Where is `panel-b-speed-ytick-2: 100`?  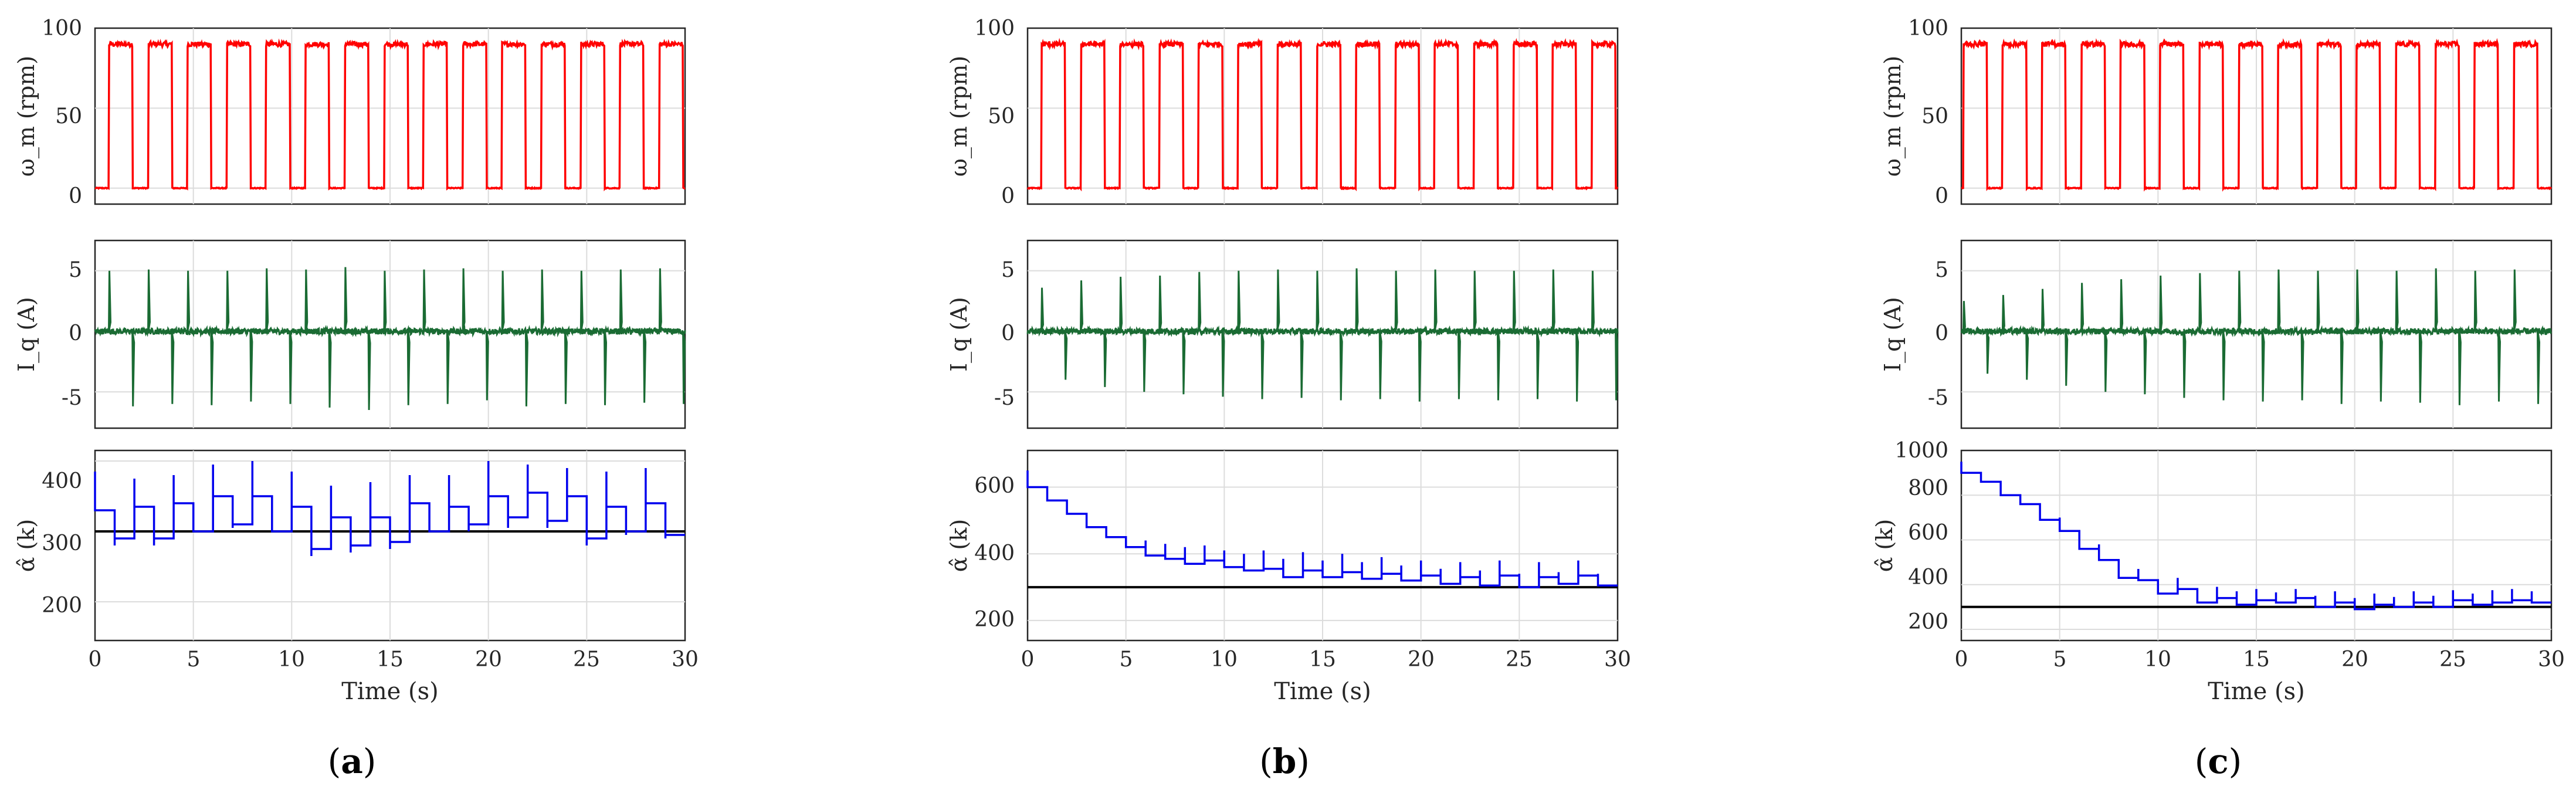
panel-b-speed-ytick-2: 100 is located at coordinates (994, 28).